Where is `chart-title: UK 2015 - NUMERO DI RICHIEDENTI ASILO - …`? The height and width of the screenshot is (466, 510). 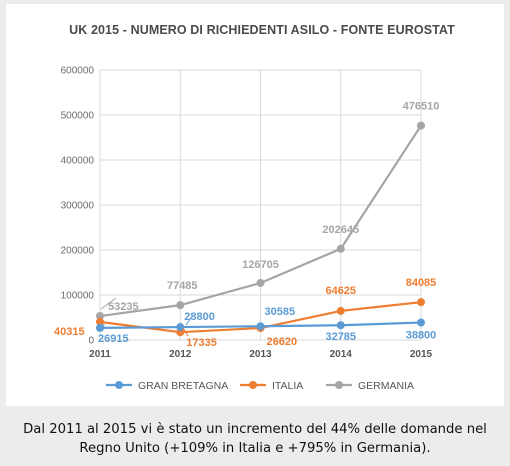
chart-title: UK 2015 - NUMERO DI RICHIEDENTI ASILO - … is located at coordinates (262, 30).